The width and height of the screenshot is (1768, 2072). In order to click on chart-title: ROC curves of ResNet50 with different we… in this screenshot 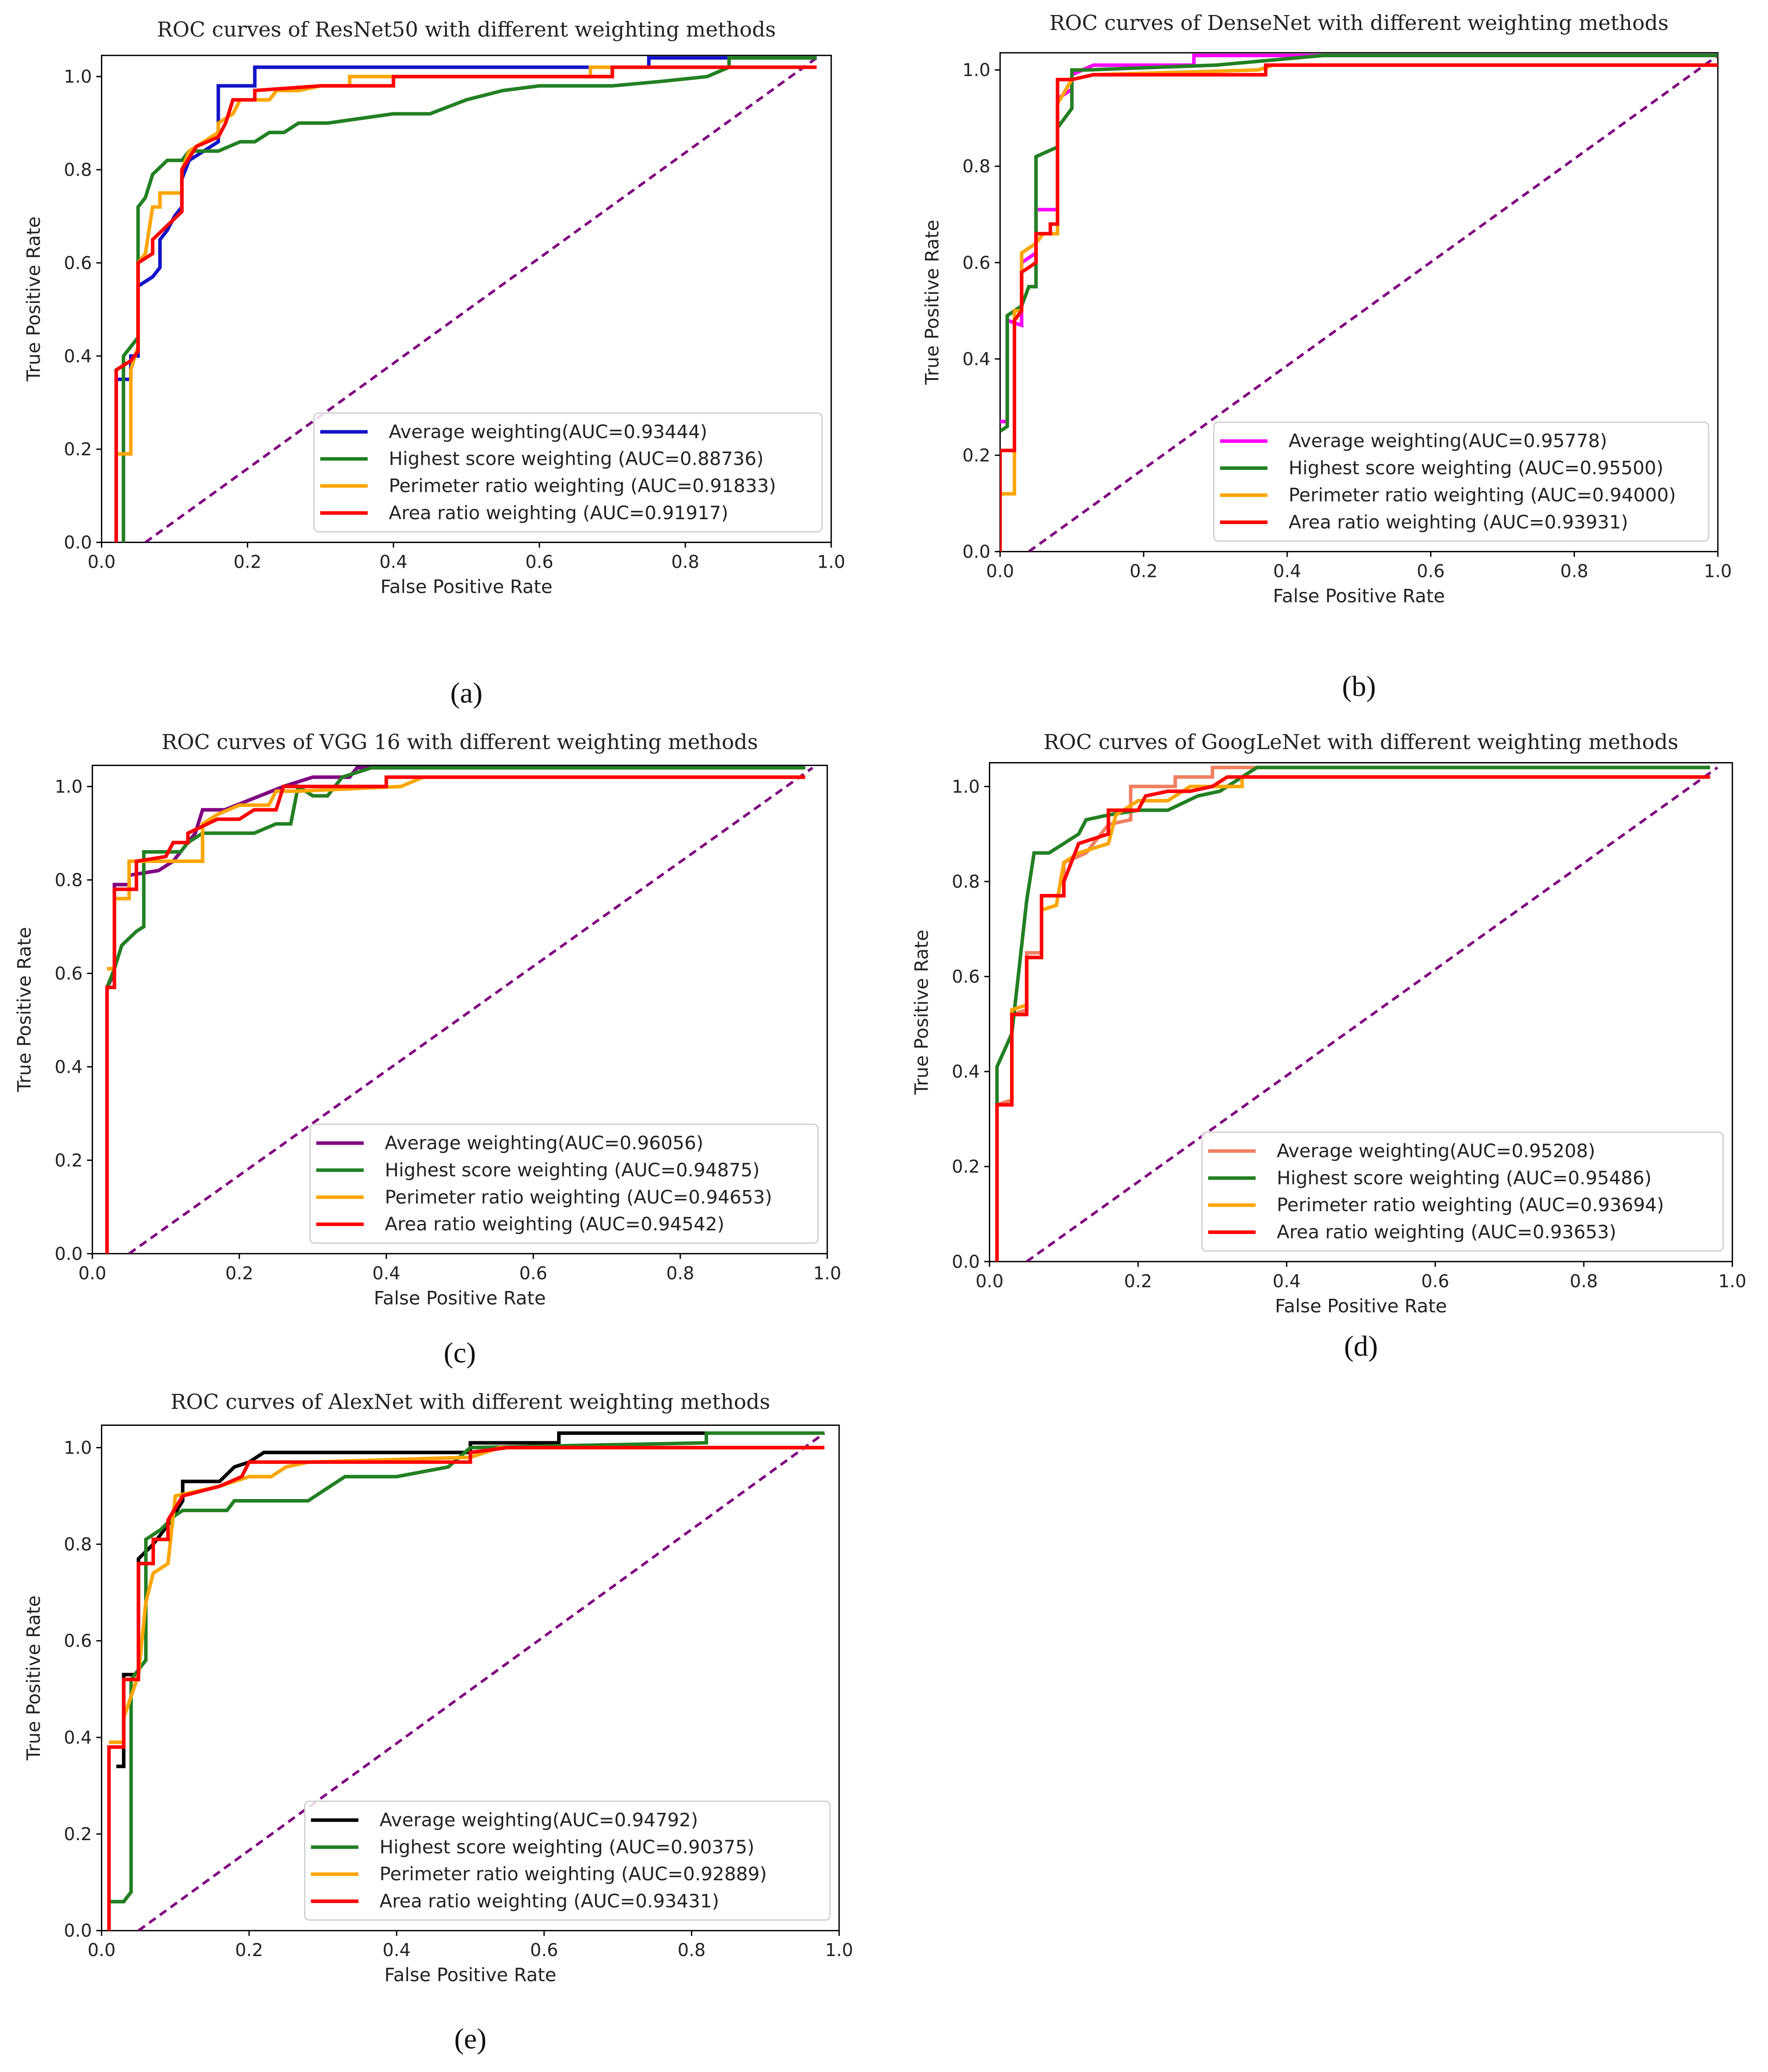, I will do `click(466, 30)`.